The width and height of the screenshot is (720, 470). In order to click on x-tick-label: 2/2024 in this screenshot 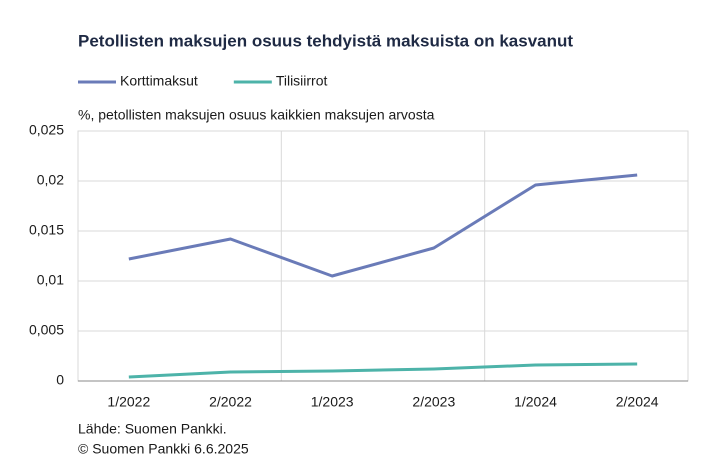, I will do `click(637, 402)`.